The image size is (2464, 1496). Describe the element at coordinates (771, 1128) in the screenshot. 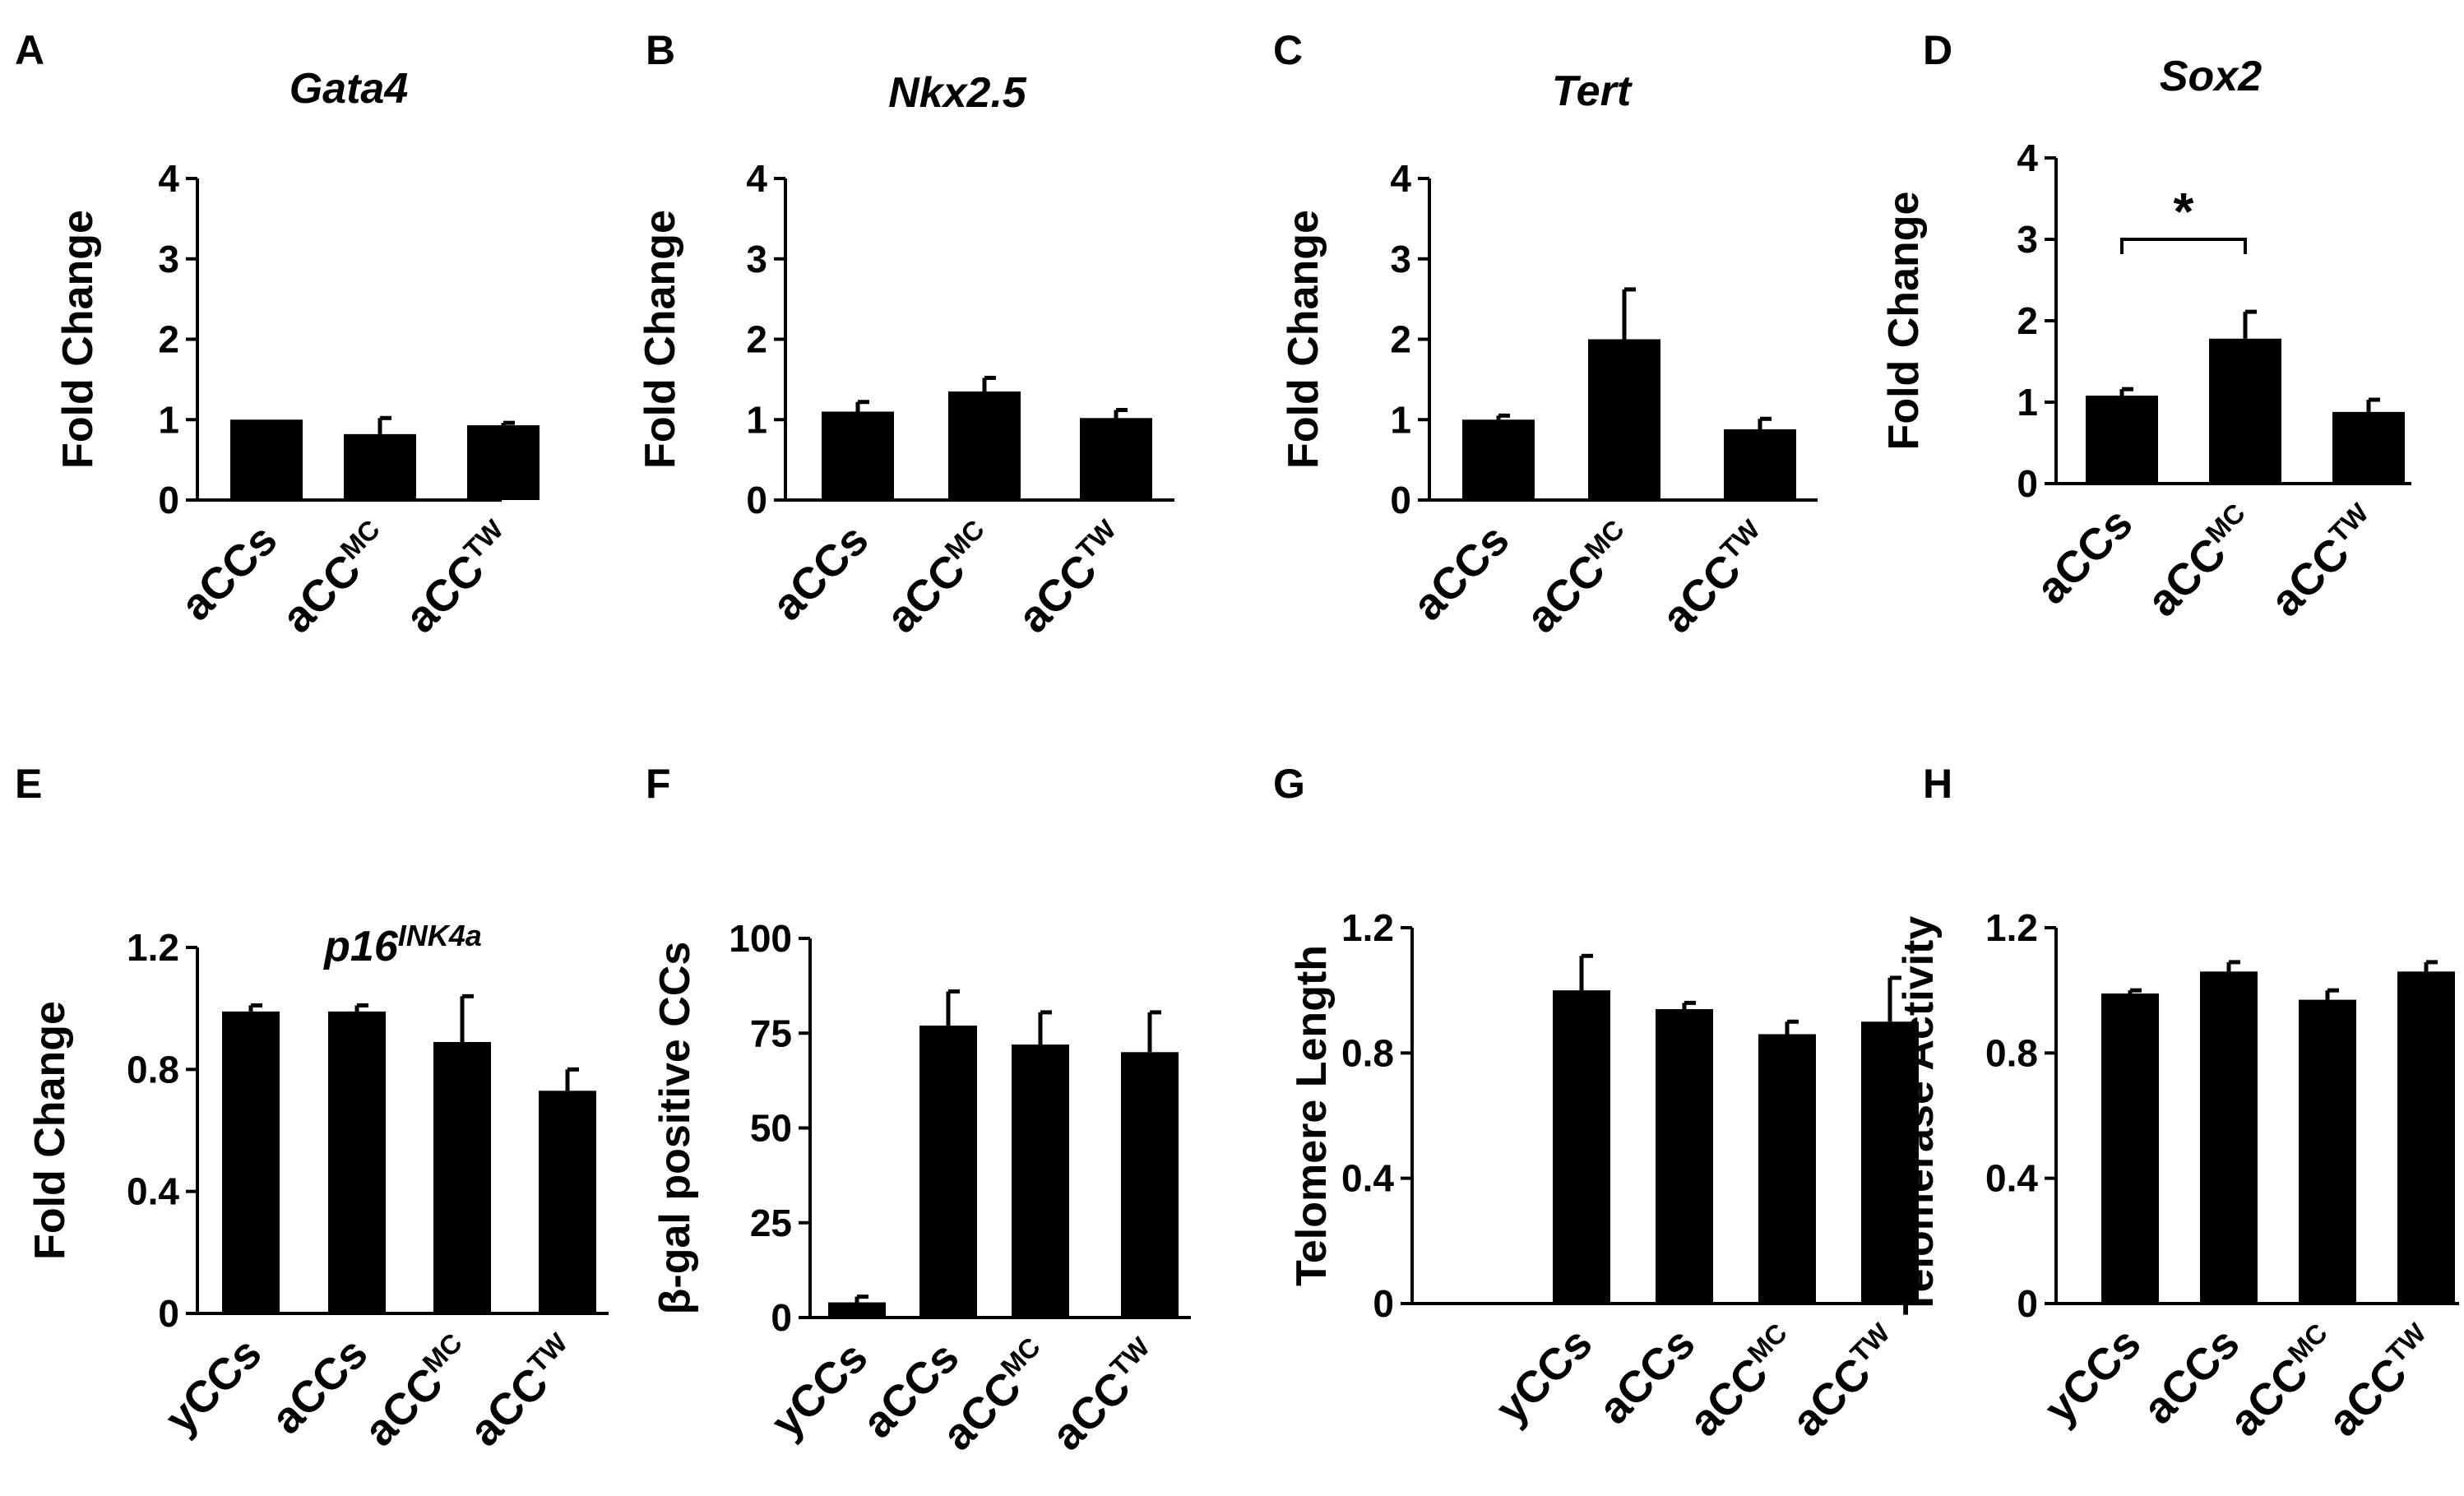

I see `y-tick-label: 50` at that location.